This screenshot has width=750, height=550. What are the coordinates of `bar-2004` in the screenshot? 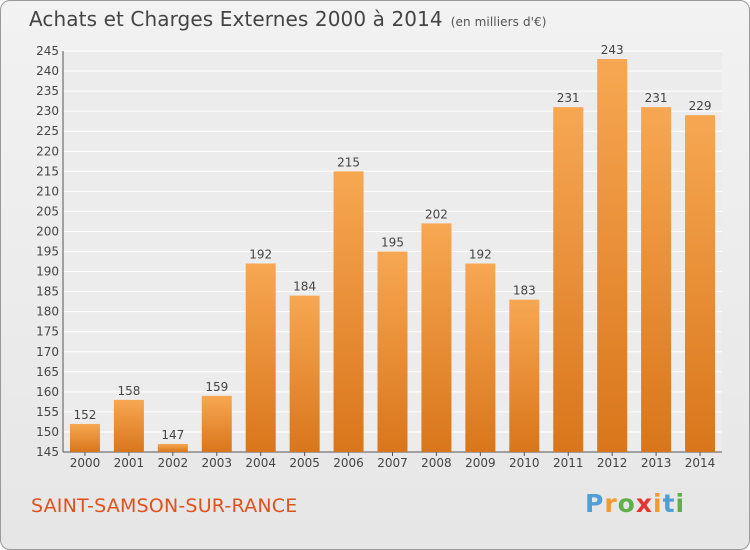 It's located at (260, 357).